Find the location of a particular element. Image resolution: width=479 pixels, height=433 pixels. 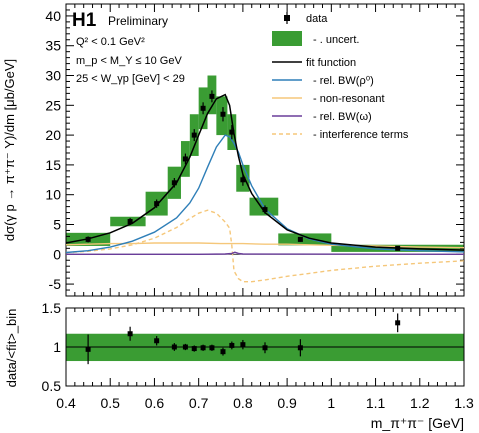

top-y-axis-label: dσ(γ p → π⁺π⁻ Y)/dm [μb/GeV] is located at coordinates (9, 150).